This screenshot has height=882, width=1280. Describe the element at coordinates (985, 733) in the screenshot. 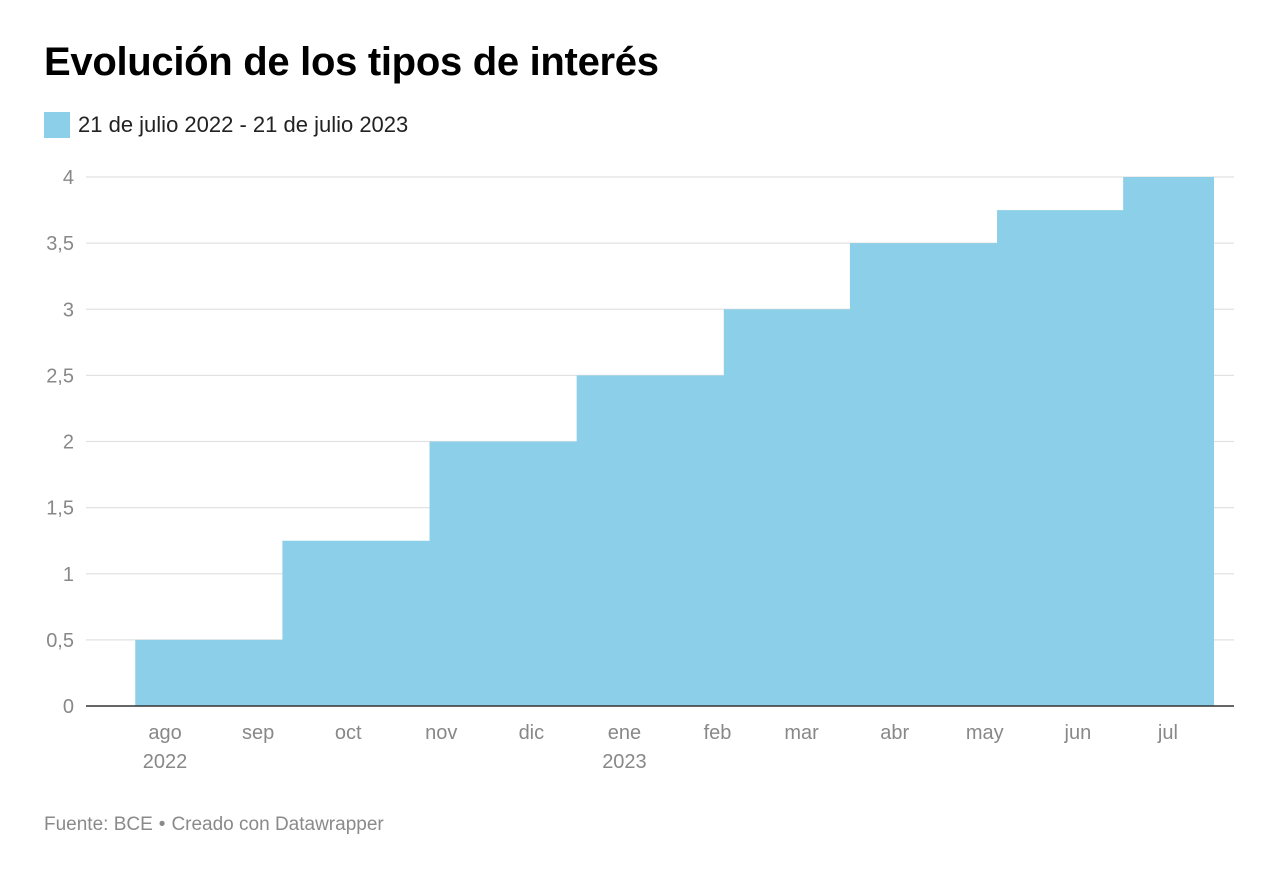

I see `x-tick-label: may` at that location.